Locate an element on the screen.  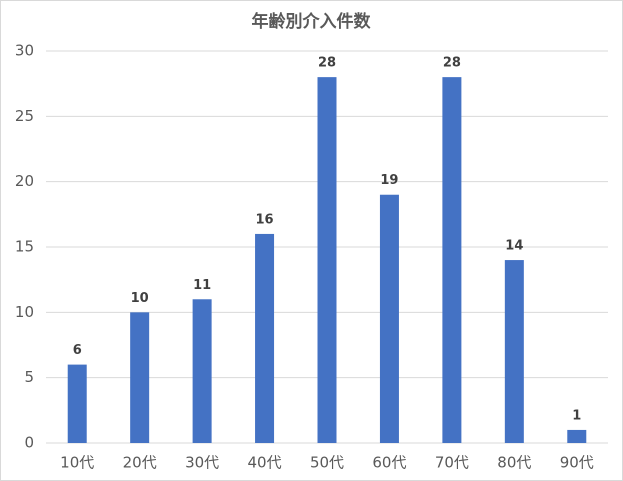
data-label: 14 is located at coordinates (514, 246).